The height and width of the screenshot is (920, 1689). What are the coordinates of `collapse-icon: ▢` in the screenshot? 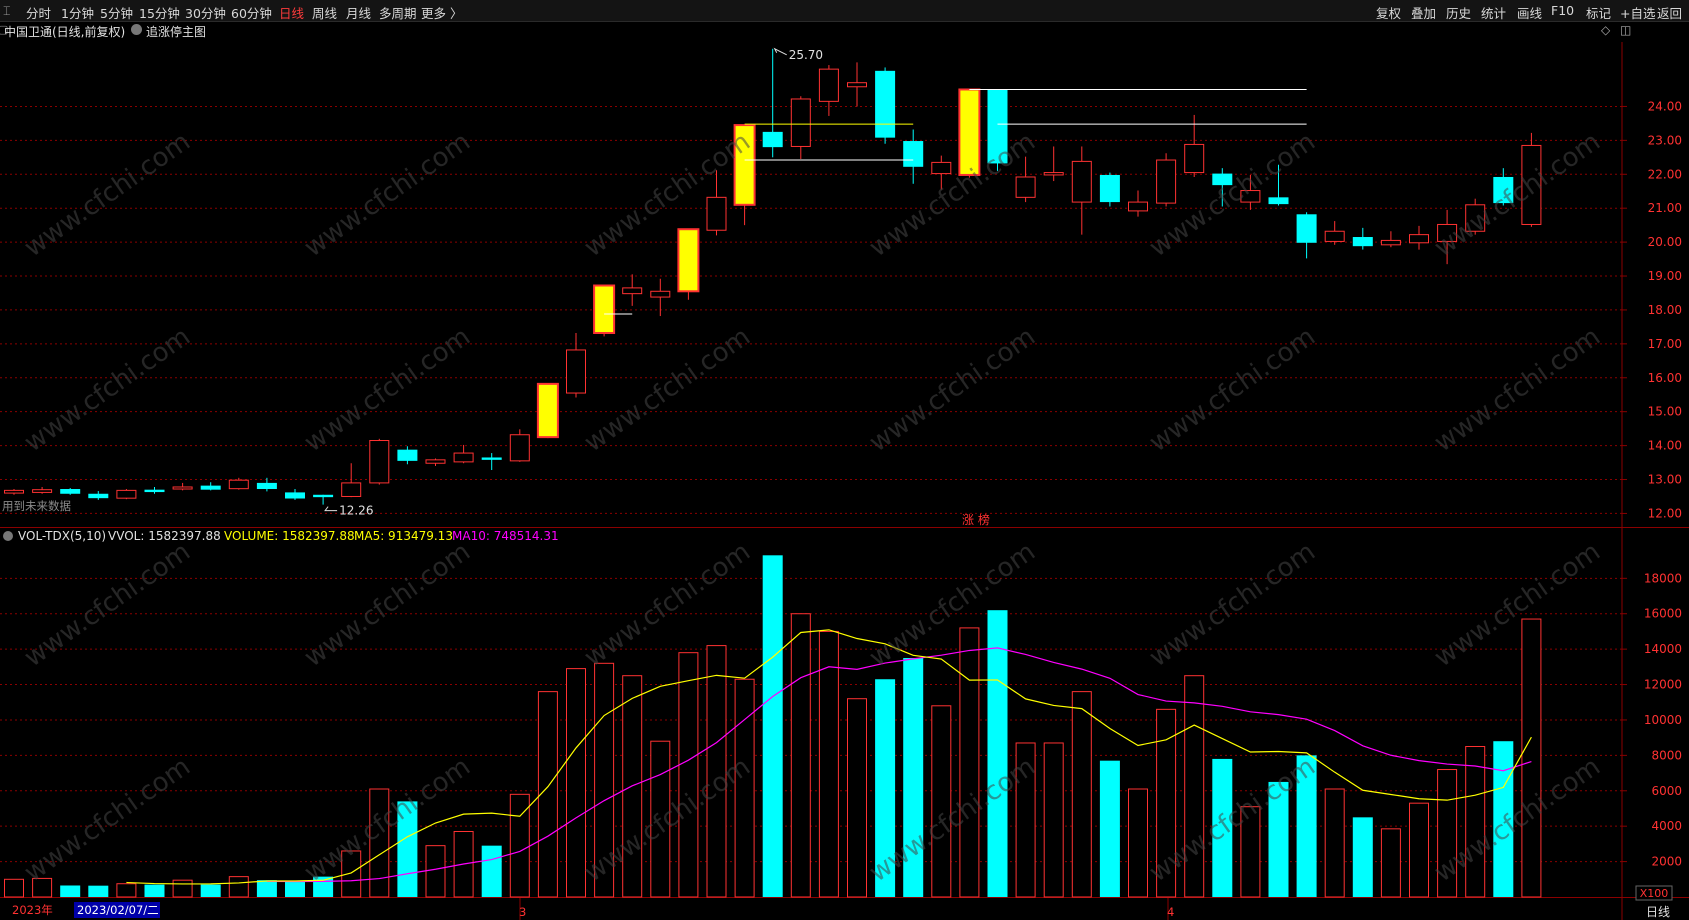 It's located at (4, 29).